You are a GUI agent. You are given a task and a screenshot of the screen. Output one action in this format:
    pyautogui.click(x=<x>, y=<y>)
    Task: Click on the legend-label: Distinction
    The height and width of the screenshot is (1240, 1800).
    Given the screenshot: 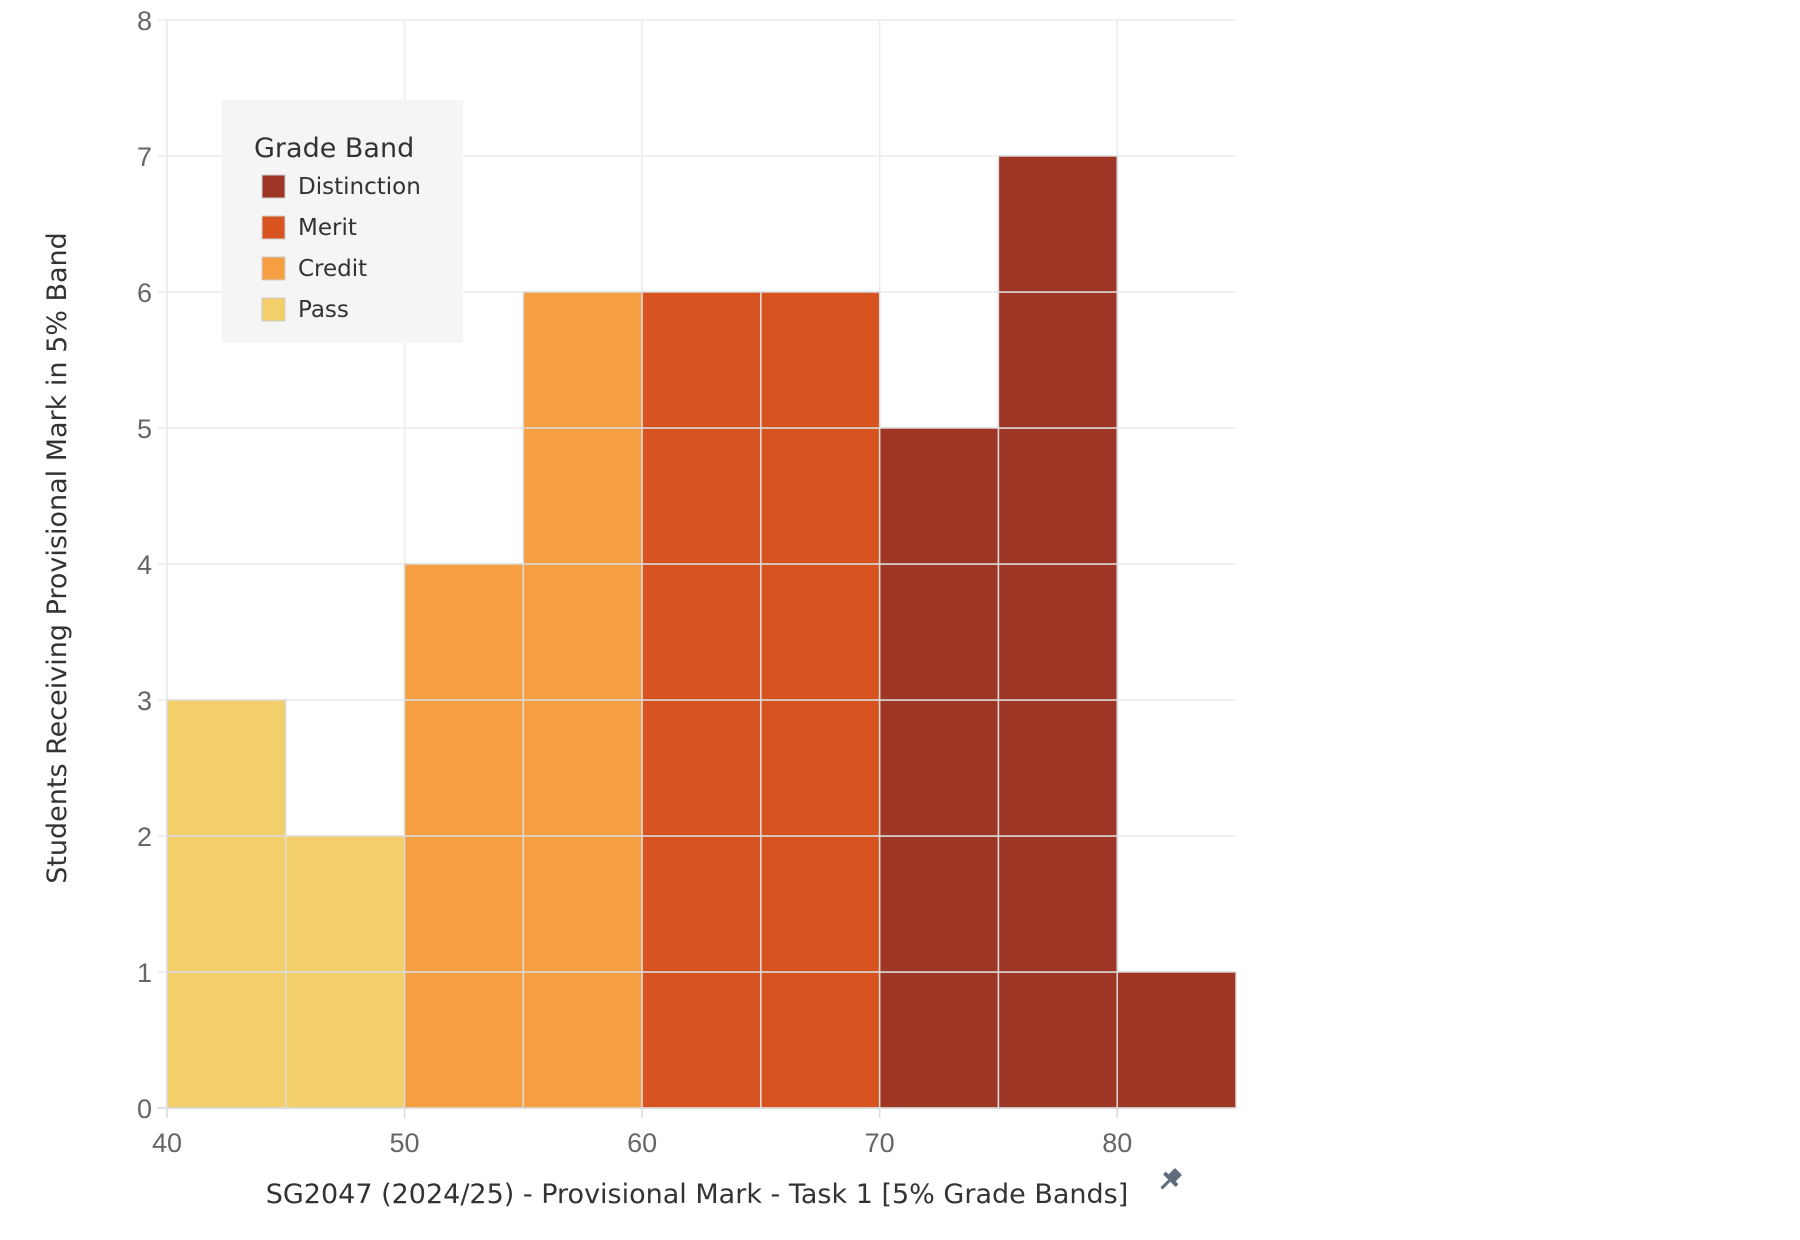 What is the action you would take?
    pyautogui.click(x=359, y=187)
    